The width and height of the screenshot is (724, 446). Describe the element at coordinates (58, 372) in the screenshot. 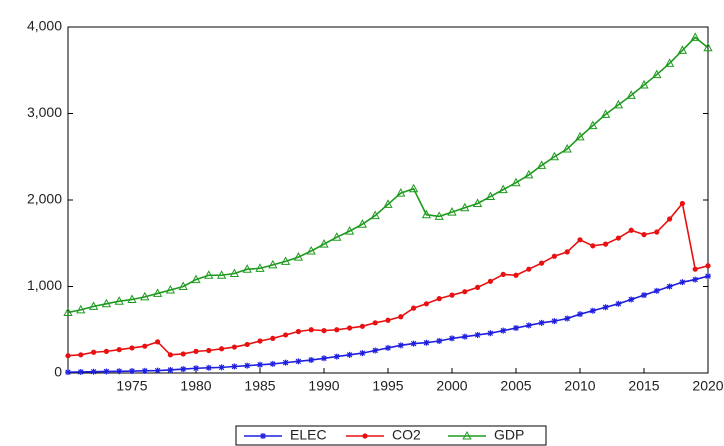

I see `y-tick-label: 0` at that location.